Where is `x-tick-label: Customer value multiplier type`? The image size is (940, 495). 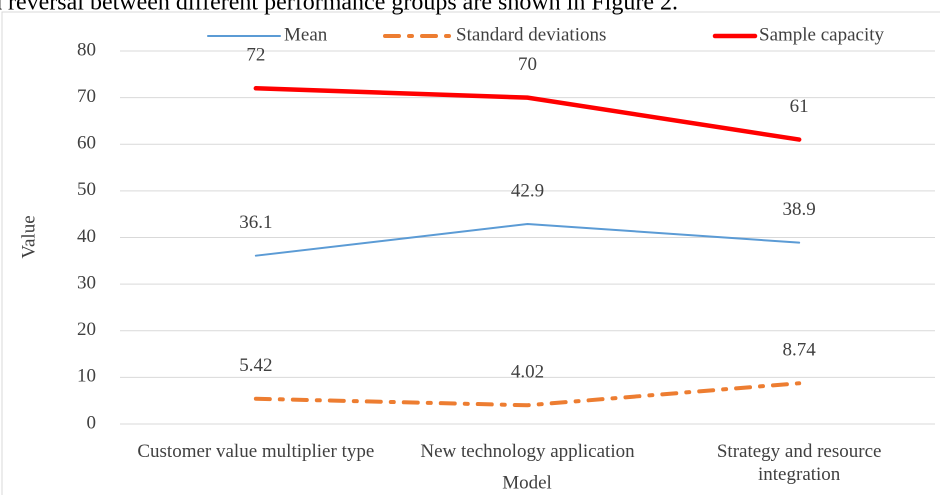 x-tick-label: Customer value multiplier type is located at coordinates (256, 451).